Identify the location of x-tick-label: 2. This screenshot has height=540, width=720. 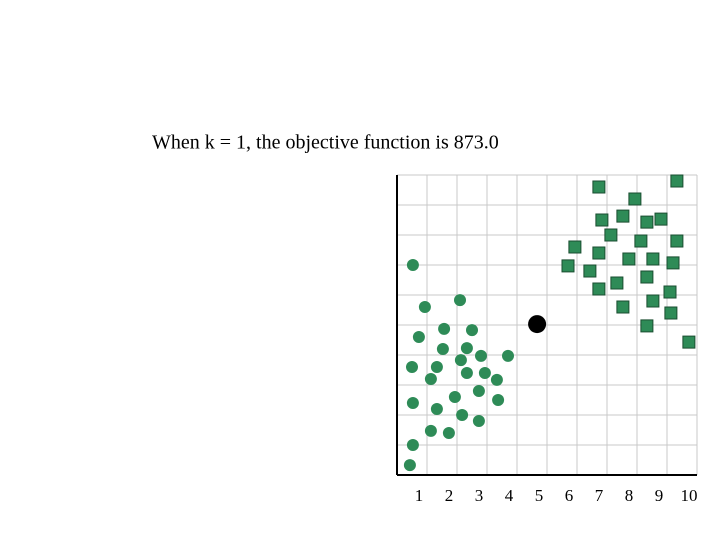
(449, 495).